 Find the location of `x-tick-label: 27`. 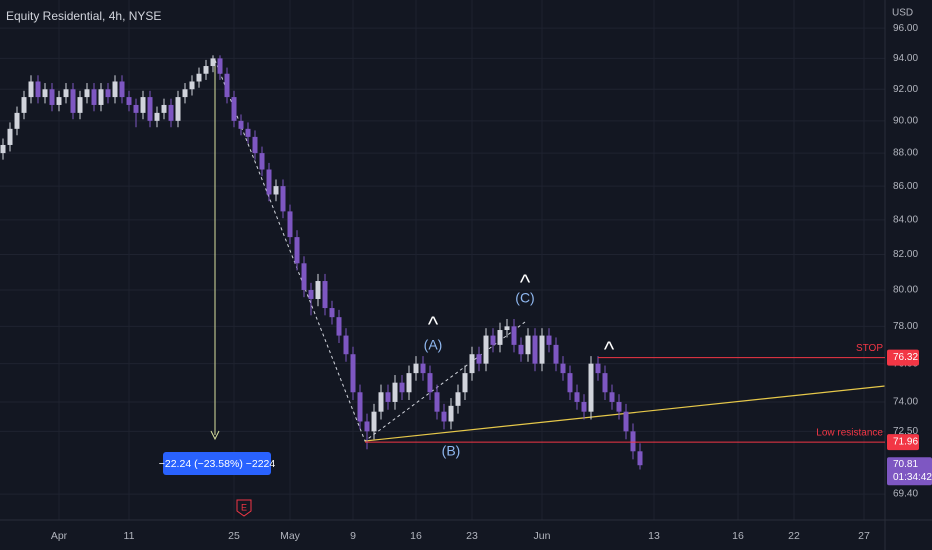

x-tick-label: 27 is located at coordinates (864, 536).